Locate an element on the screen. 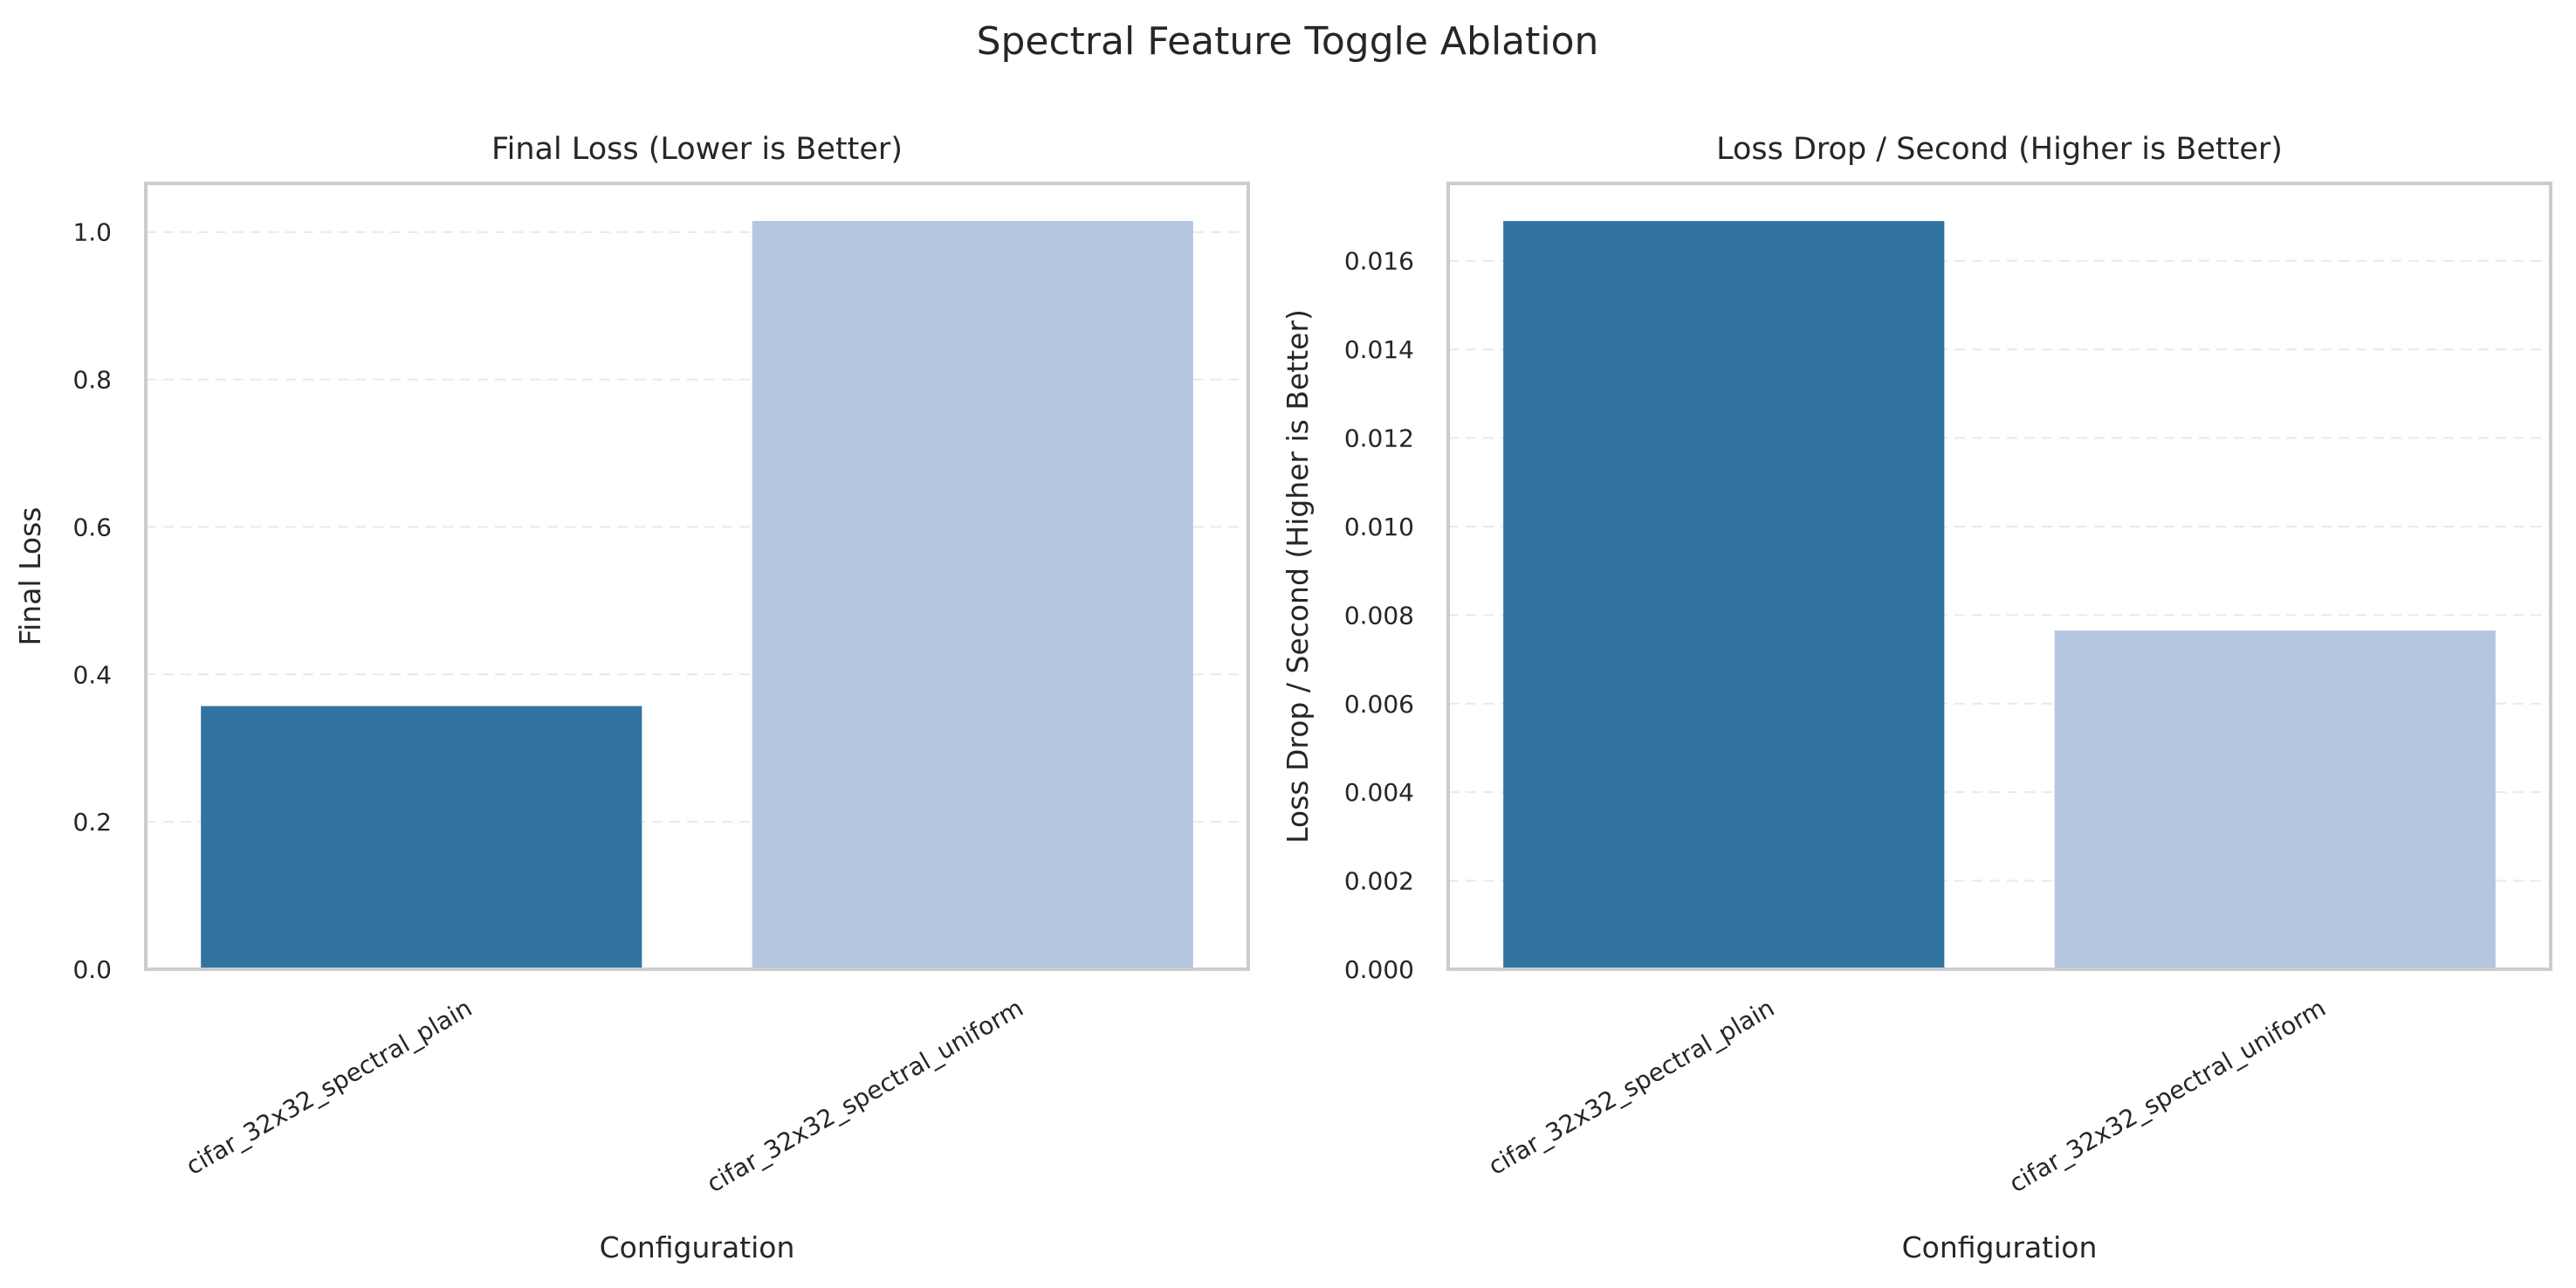 This screenshot has height=1288, width=2576. y-tick-label: 0.010 is located at coordinates (1379, 527).